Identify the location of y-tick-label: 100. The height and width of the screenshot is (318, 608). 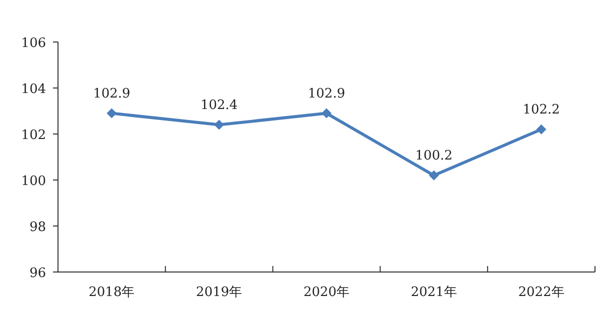
(33, 181).